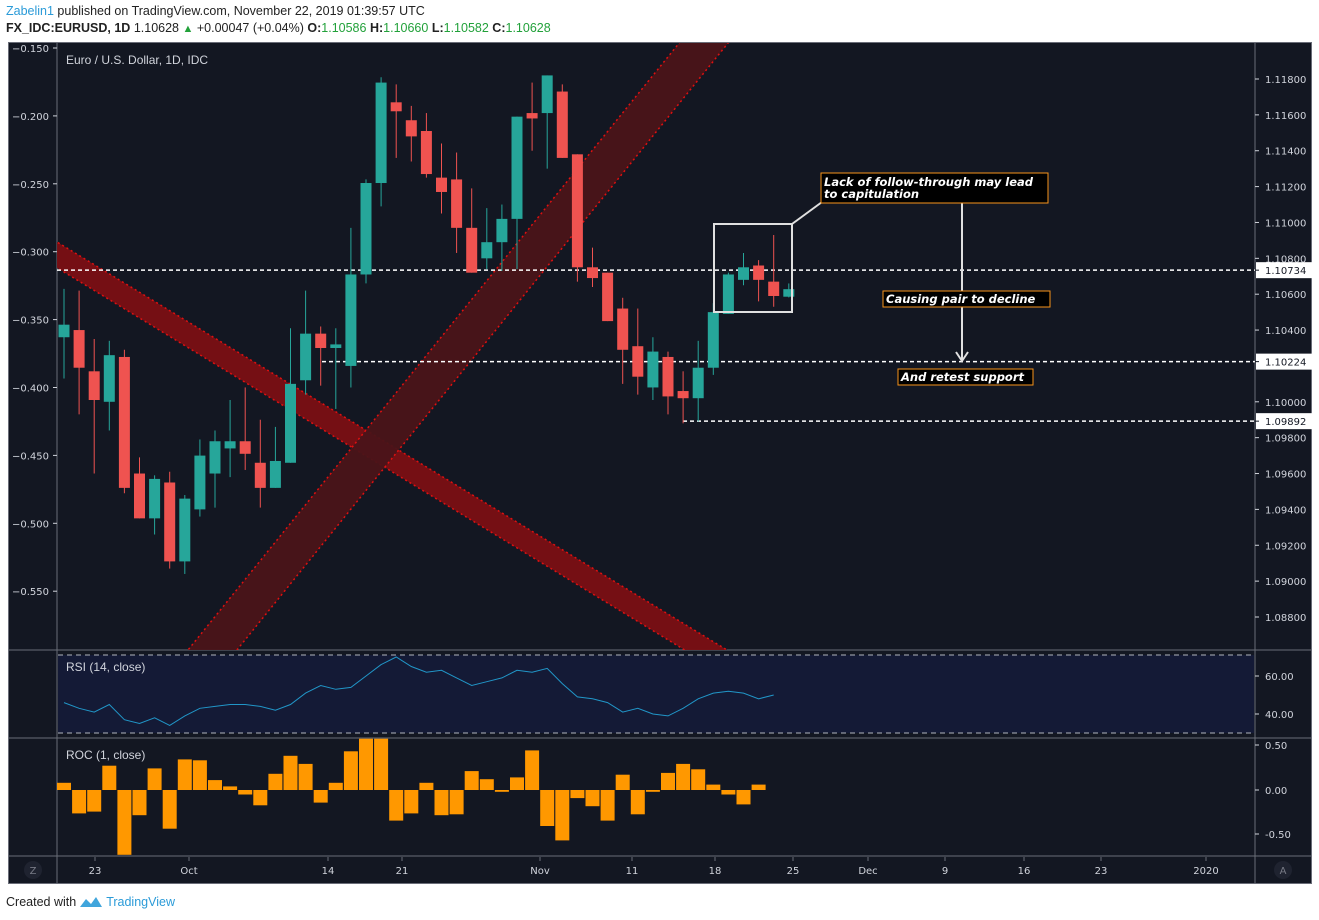  Describe the element at coordinates (965, 377) in the screenshot. I see `annotation-retest-support: And retest support` at that location.